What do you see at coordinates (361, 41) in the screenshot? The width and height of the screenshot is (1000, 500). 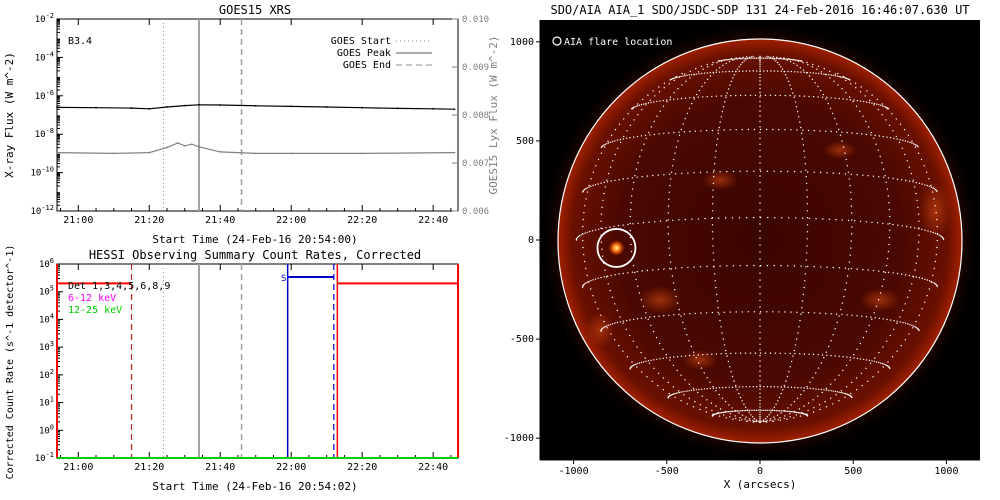 I see `legend-goes-start: GOES Start` at bounding box center [361, 41].